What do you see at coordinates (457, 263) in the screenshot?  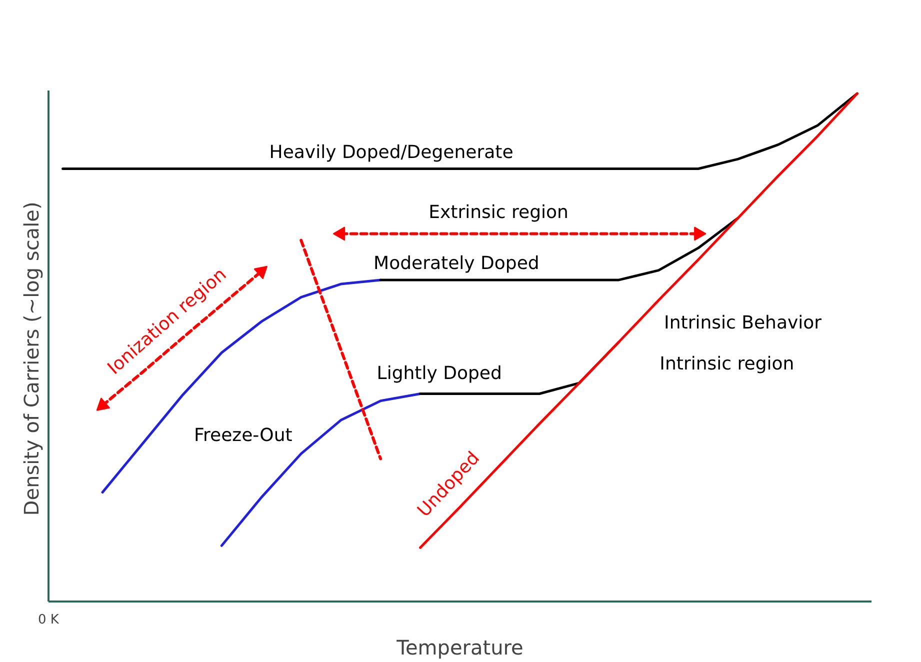 I see `annotation: Moderately Doped` at bounding box center [457, 263].